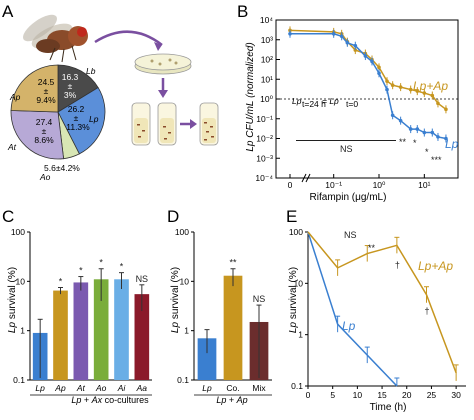 This screenshot has width=474, height=420. I want to click on chart-c-xtick-label: Ai, so click(122, 388).